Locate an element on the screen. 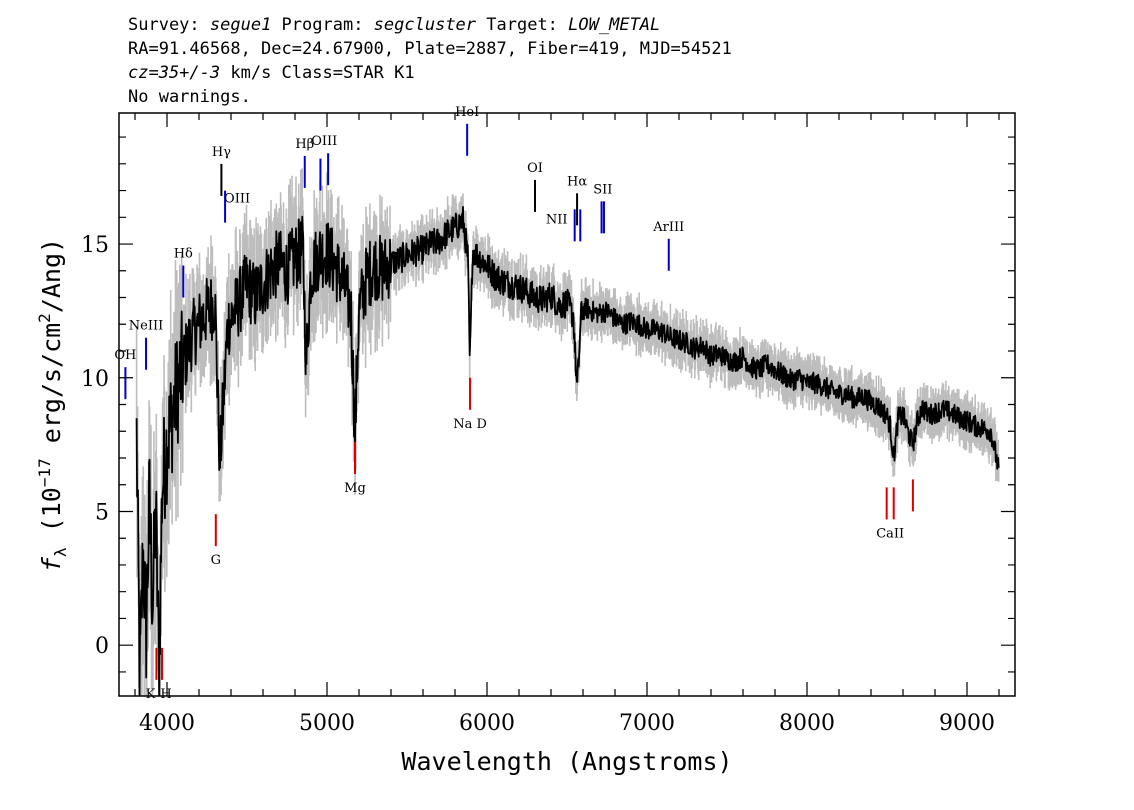 The image size is (1134, 810). line-label-9: OI is located at coordinates (535, 168).